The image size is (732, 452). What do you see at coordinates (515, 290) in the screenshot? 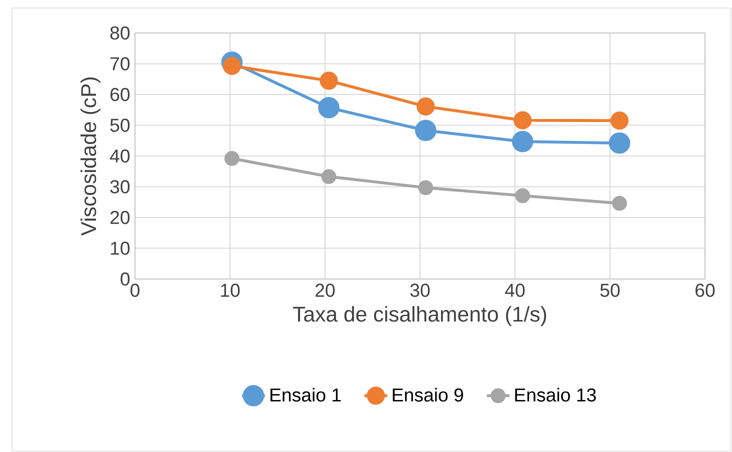
I see `x-tick-label: 40` at bounding box center [515, 290].